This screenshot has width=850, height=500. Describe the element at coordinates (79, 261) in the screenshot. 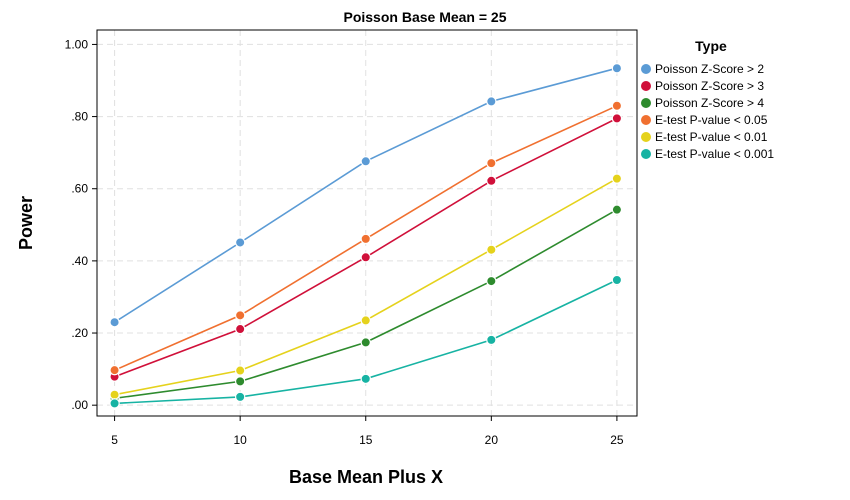

I see `y-tick-label: .40` at that location.